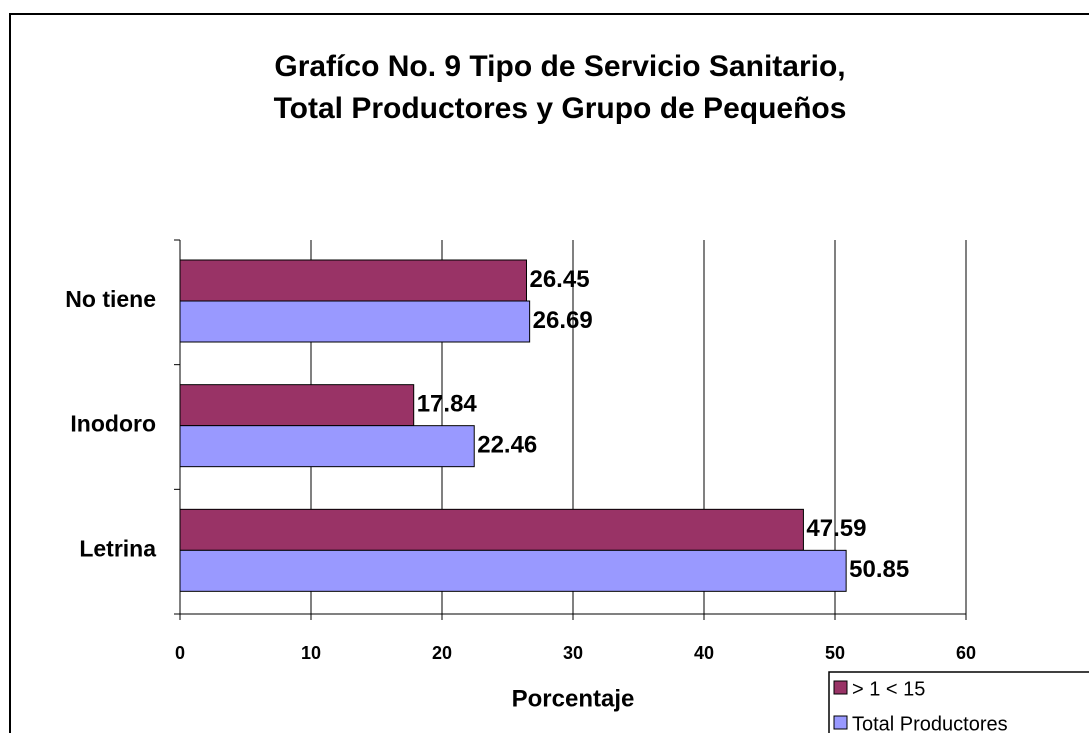 This screenshot has width=1089, height=733. Describe the element at coordinates (966, 653) in the screenshot. I see `x-tick-label: 60` at that location.